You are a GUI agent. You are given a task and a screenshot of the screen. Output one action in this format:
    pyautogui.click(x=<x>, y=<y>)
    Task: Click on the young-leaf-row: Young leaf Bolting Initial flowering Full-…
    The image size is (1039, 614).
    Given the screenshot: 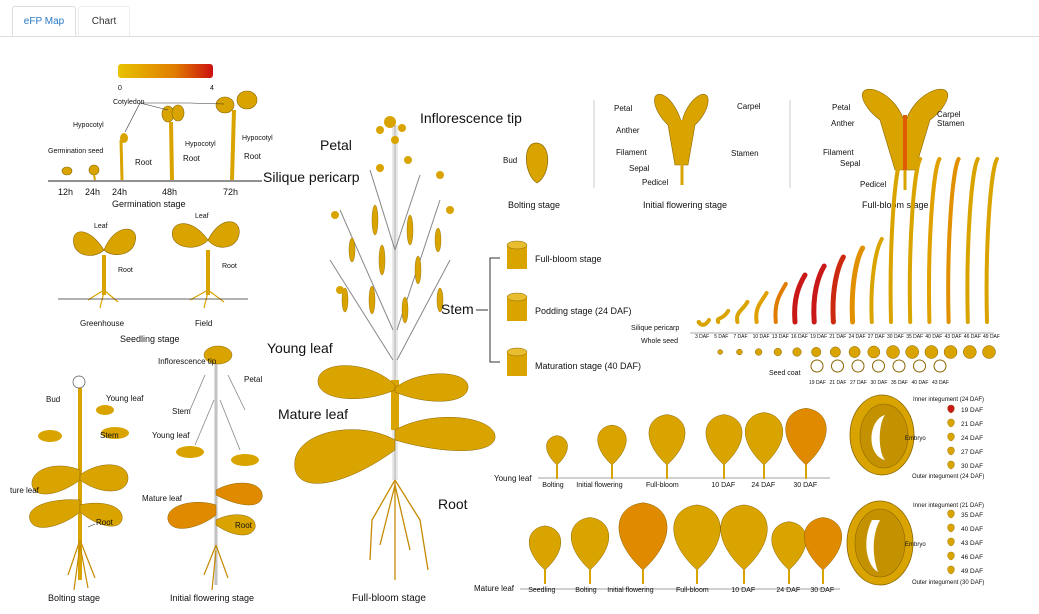 What is the action you would take?
    pyautogui.click(x=662, y=448)
    